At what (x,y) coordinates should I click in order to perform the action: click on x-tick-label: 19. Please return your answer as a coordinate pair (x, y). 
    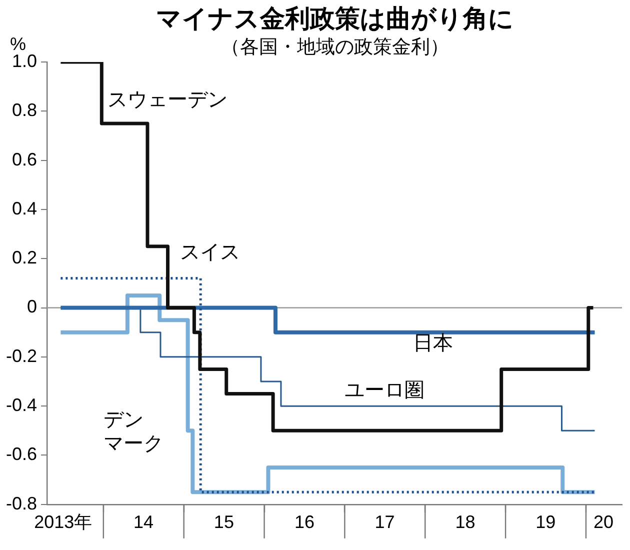
    Looking at the image, I should click on (546, 522).